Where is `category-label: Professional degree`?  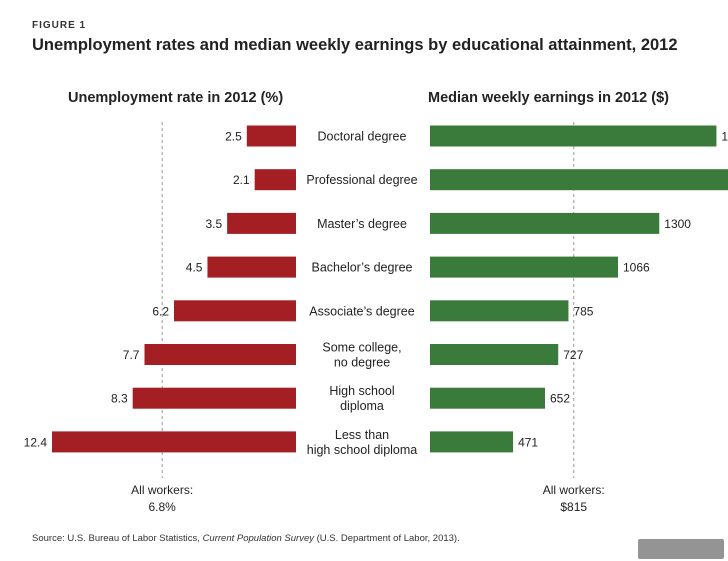 category-label: Professional degree is located at coordinates (361, 180).